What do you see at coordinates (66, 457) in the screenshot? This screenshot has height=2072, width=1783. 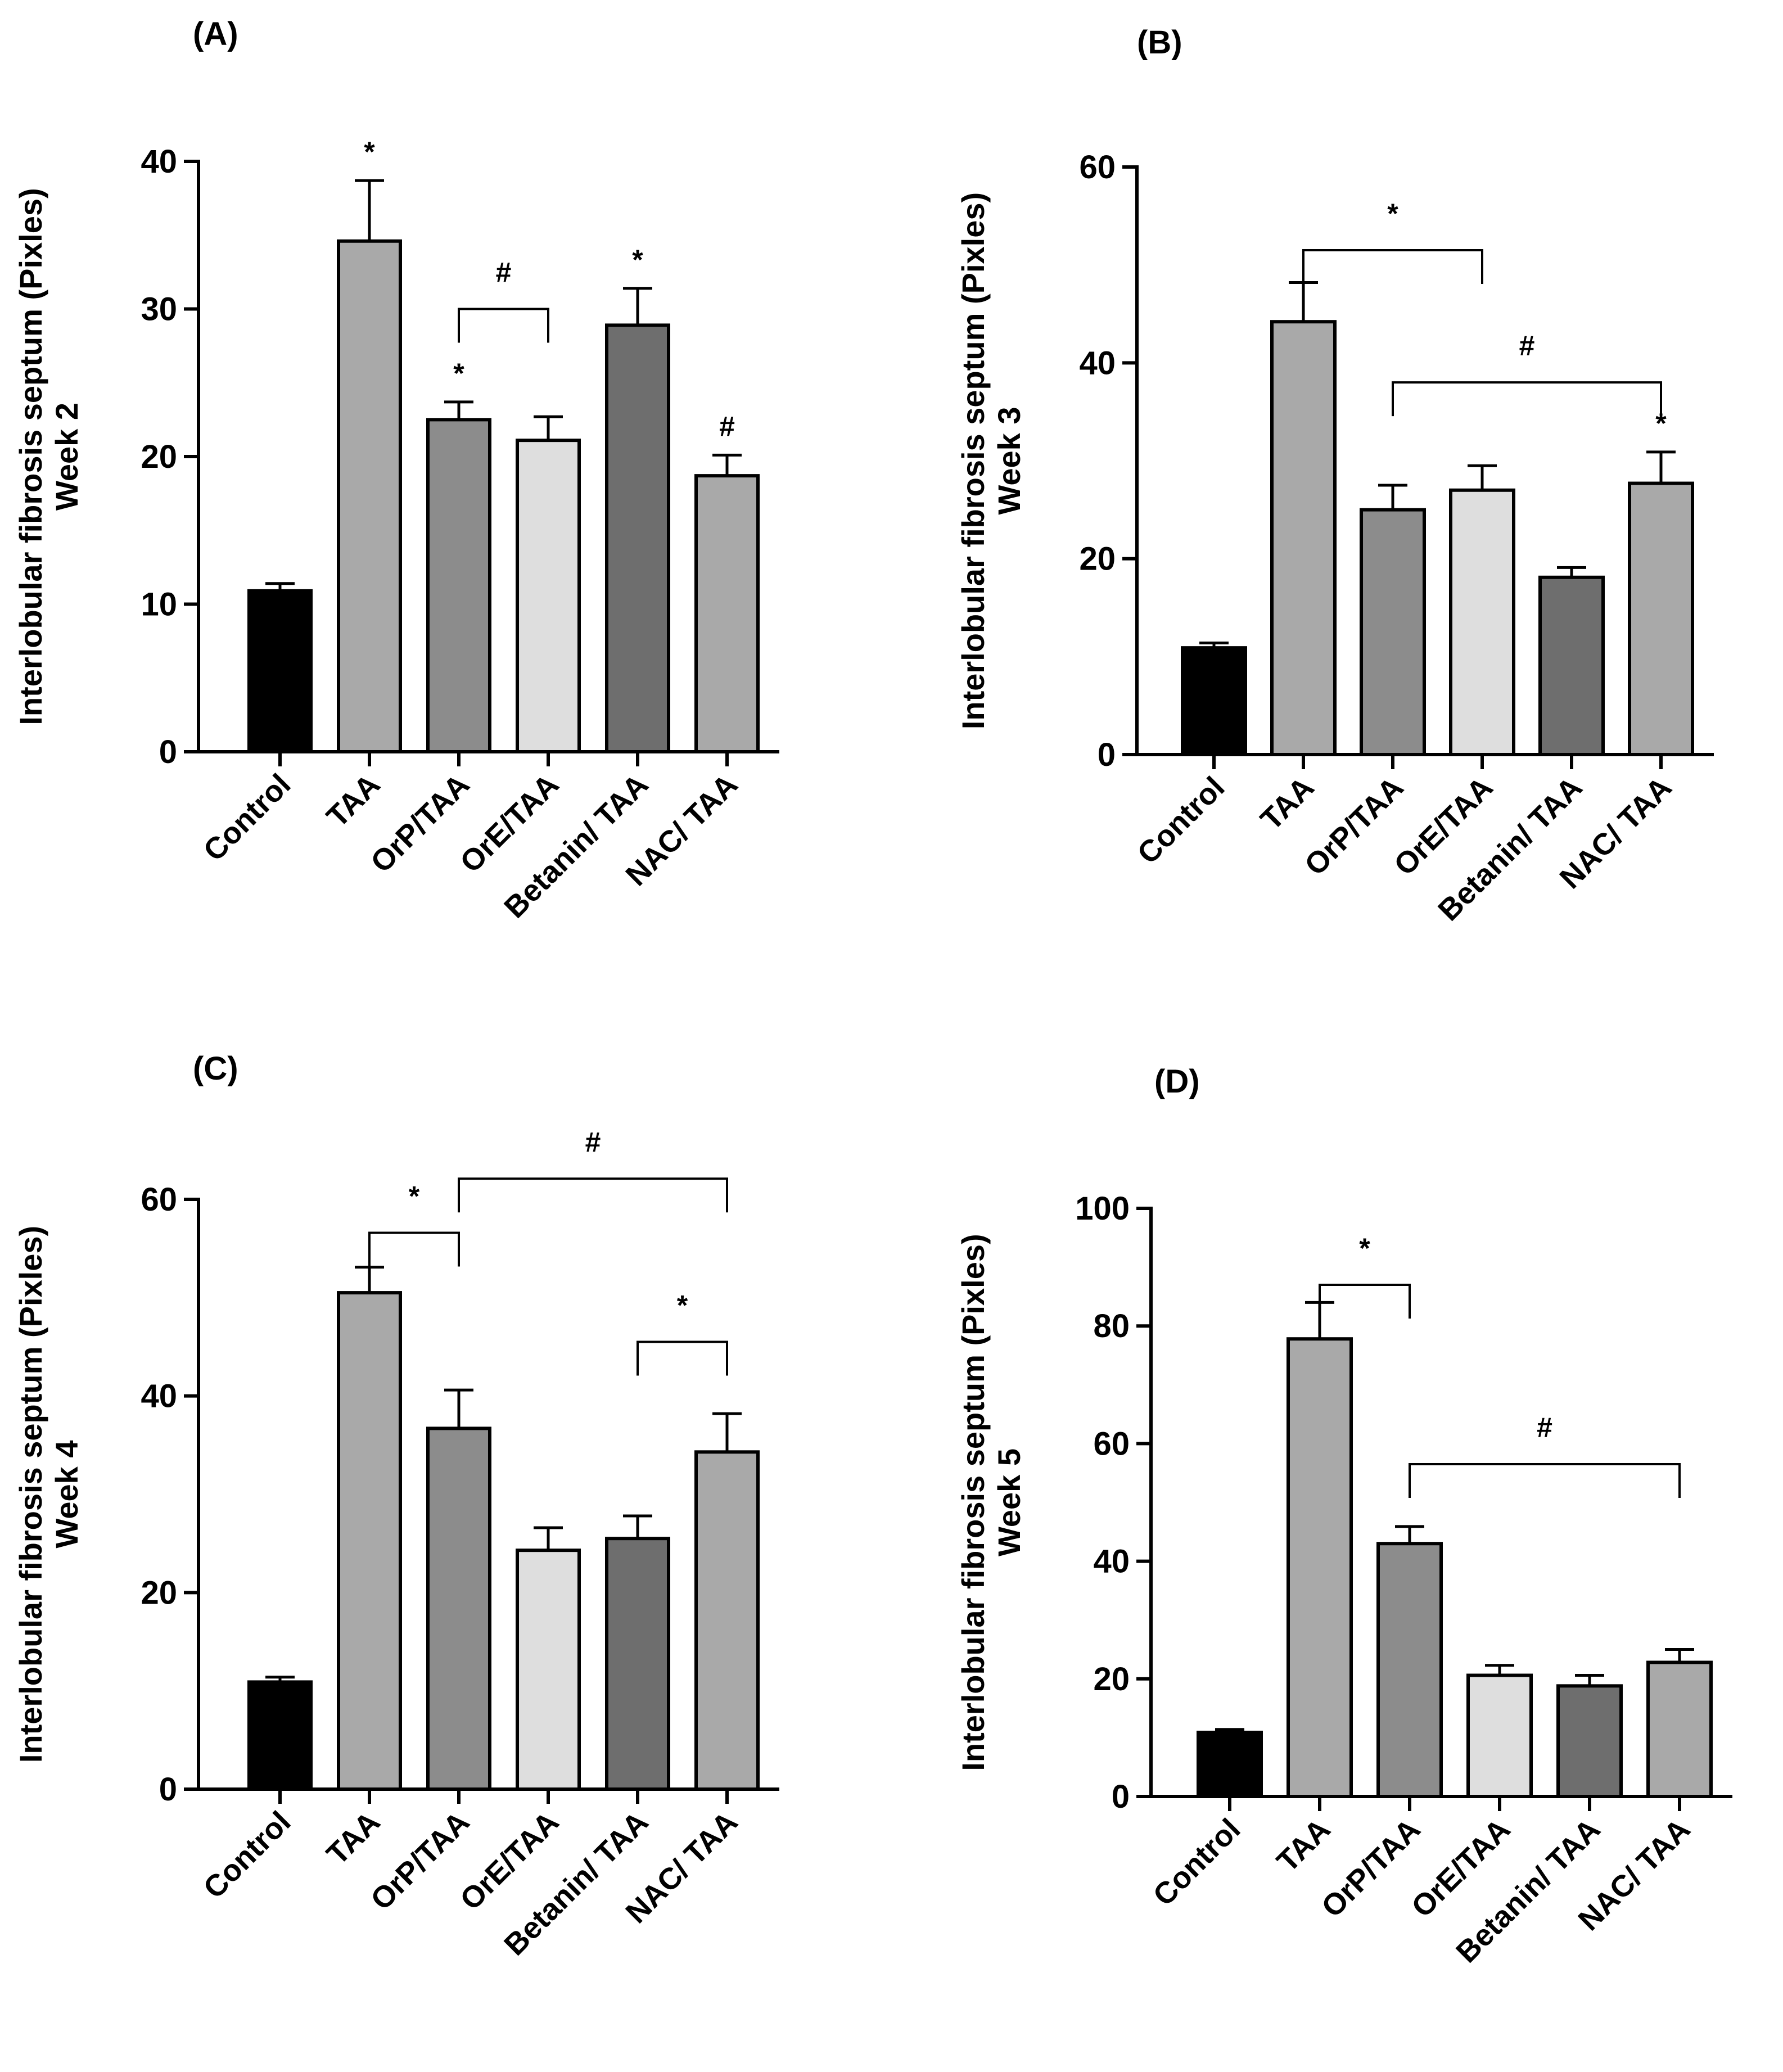 I see `y-axis-subtitle: Week 2` at bounding box center [66, 457].